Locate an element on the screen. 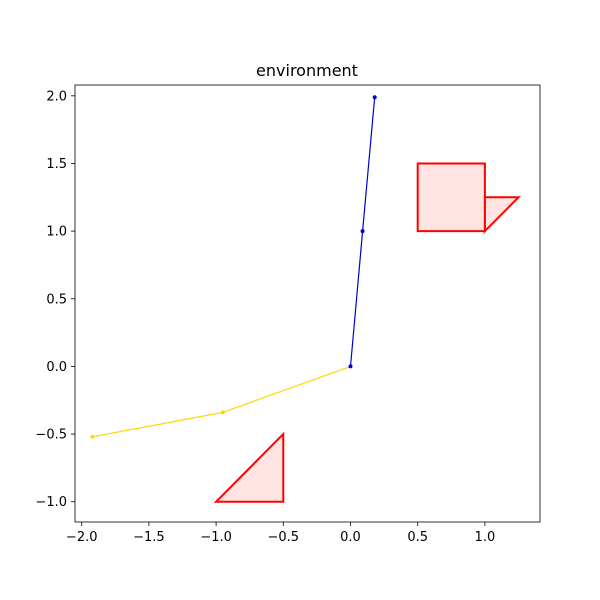 The width and height of the screenshot is (600, 600). y-tick-label-6: 2.0 is located at coordinates (56, 96).